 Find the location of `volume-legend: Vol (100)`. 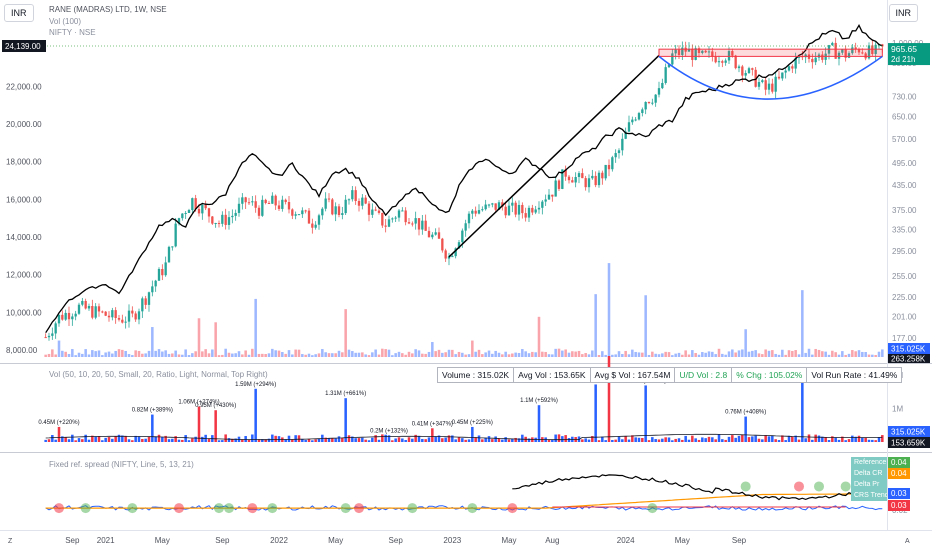

volume-legend: Vol (100) is located at coordinates (65, 21).